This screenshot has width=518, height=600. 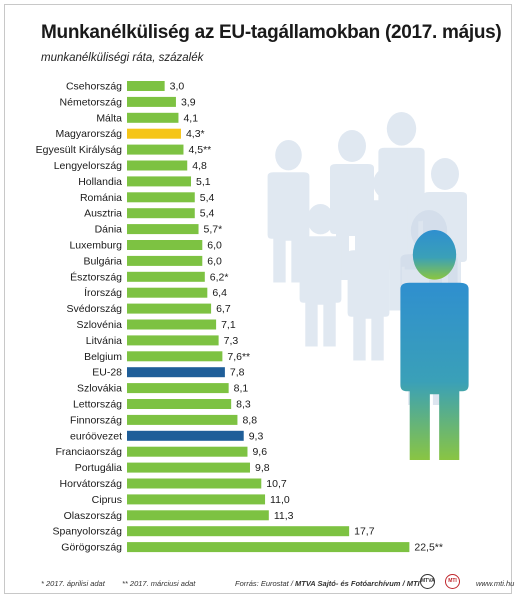 What do you see at coordinates (265, 583) in the screenshot?
I see `source-prefix: Forrás: Eurostat /` at bounding box center [265, 583].